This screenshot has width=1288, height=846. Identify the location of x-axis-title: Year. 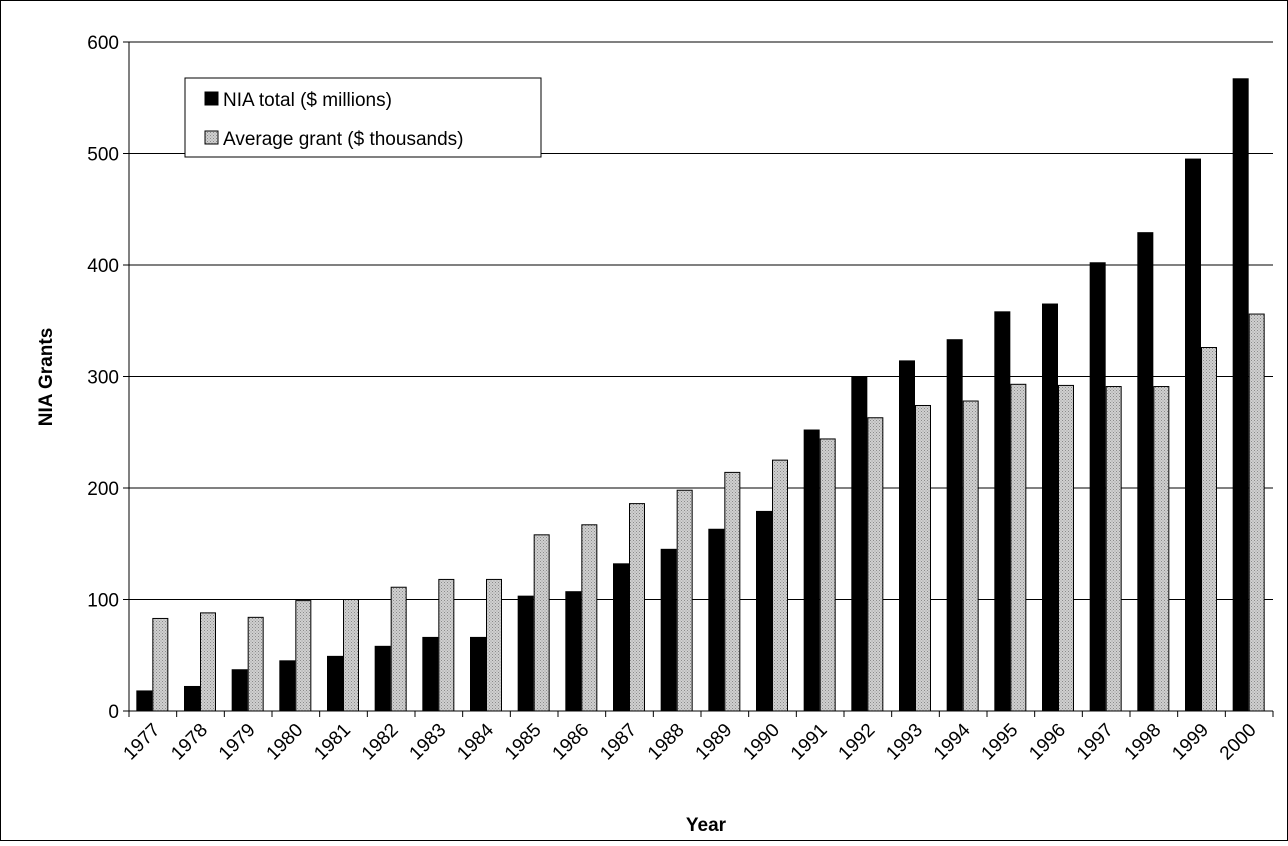
(706, 825).